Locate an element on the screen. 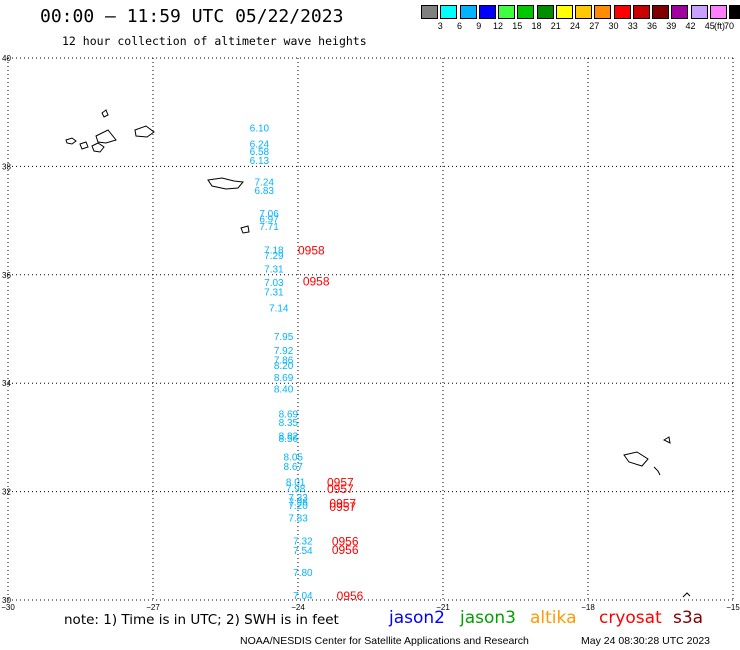 The height and width of the screenshot is (650, 740). island-madeira is located at coordinates (636, 459).